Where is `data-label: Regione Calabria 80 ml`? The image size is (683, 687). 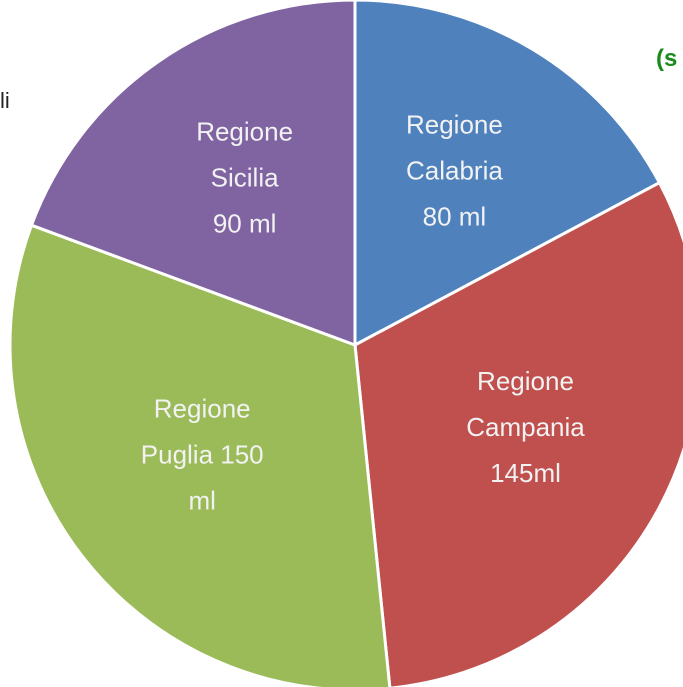
data-label: Regione Calabria 80 ml is located at coordinates (454, 170).